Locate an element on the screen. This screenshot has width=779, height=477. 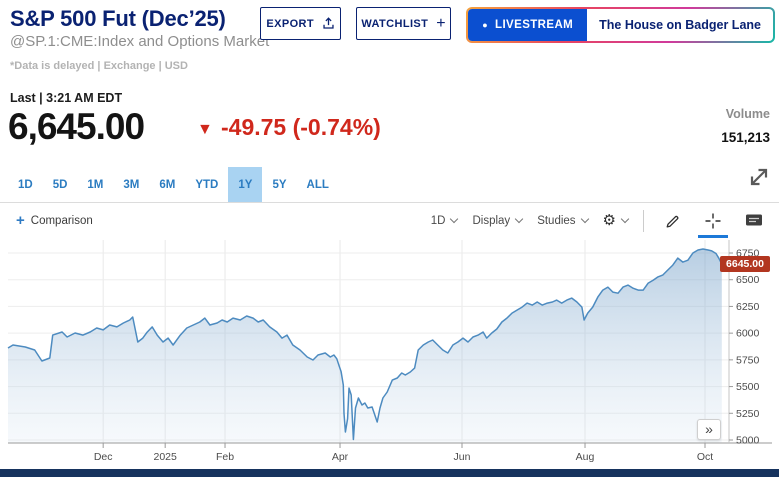
interval-dropdown: 1D is located at coordinates (444, 220).